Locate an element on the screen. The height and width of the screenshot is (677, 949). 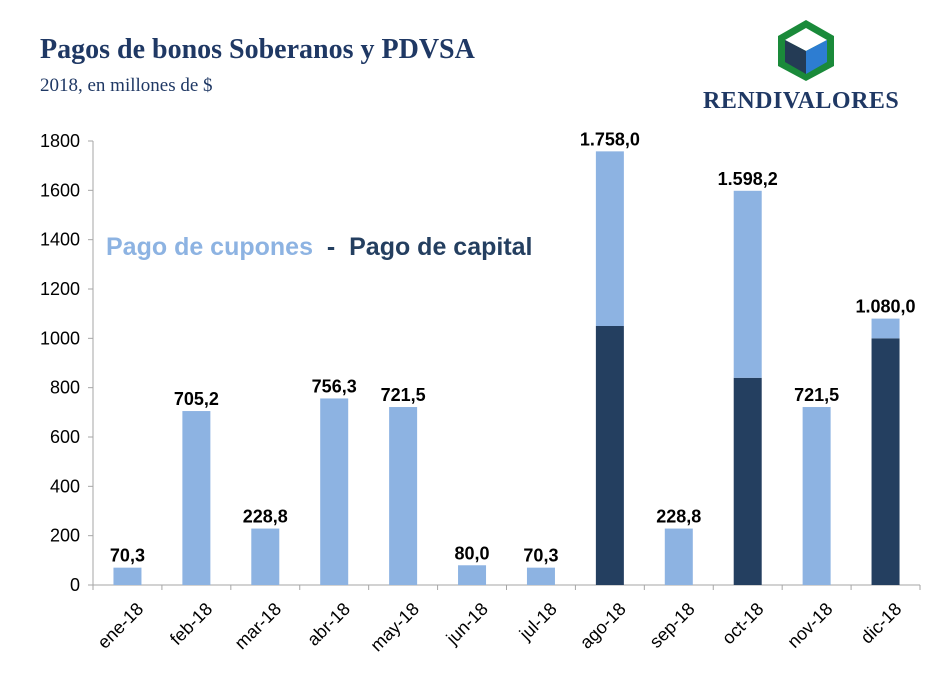
x-tick-label: may-18 is located at coordinates (394, 627).